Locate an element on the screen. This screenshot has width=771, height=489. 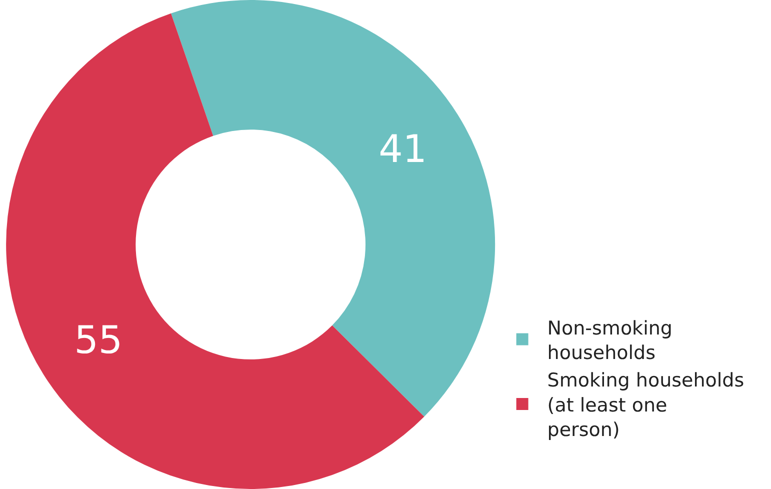
data-label: 41 is located at coordinates (402, 148).